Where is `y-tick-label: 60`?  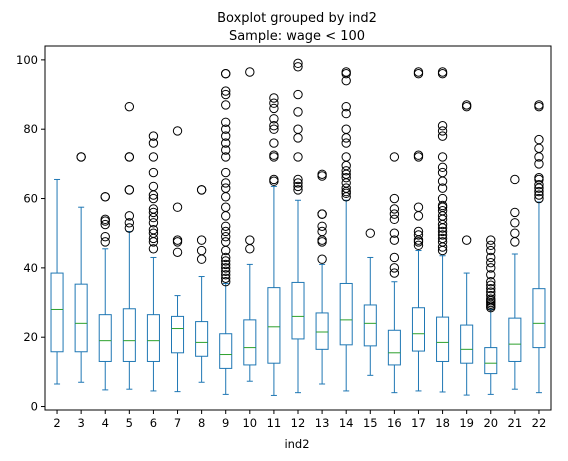 y-tick-label: 60 is located at coordinates (30, 199).